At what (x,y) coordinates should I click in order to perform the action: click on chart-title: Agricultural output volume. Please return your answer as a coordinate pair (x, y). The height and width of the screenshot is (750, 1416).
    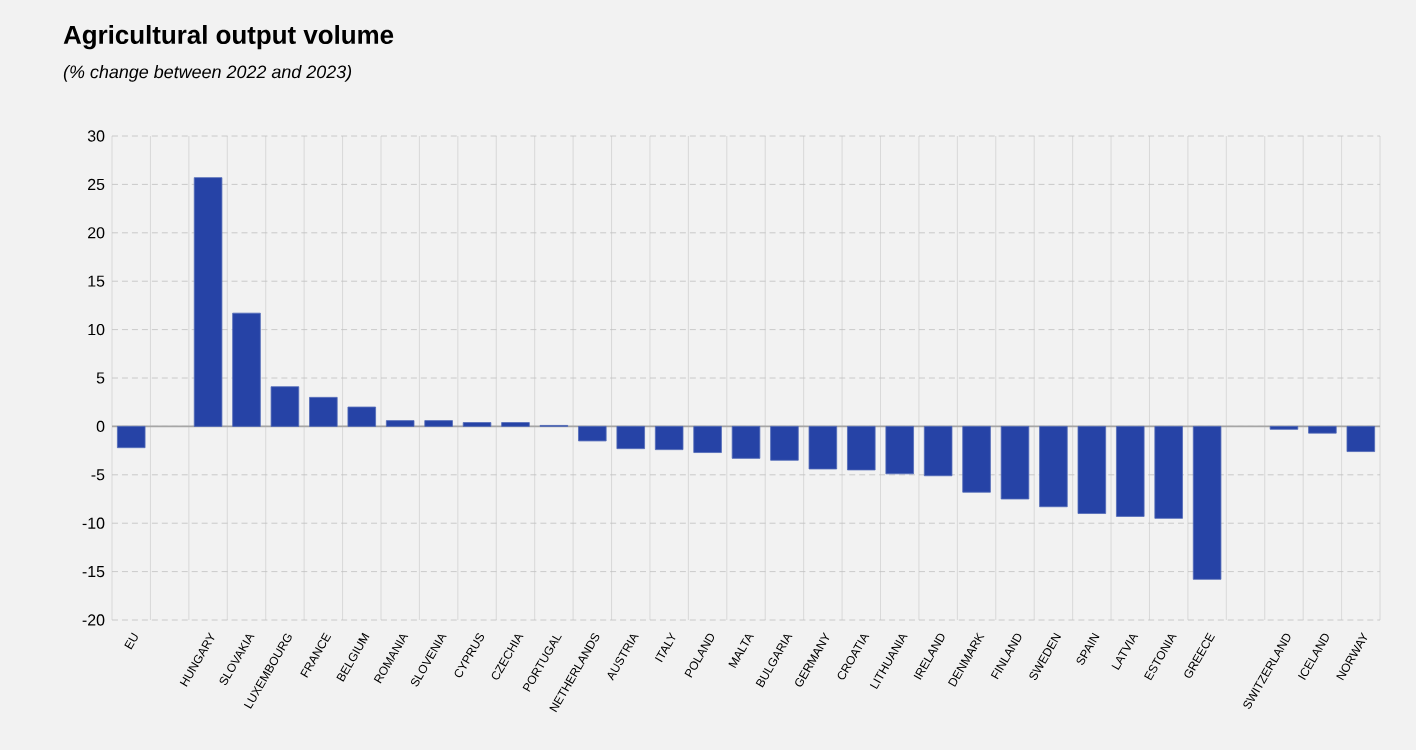
    Looking at the image, I should click on (228, 37).